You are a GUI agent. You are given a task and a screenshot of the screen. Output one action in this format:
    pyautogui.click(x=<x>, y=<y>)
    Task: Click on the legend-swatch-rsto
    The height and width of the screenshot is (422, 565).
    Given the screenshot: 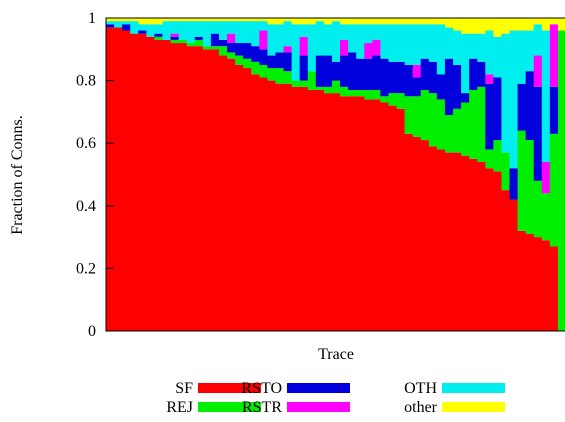 What is the action you would take?
    pyautogui.click(x=318, y=388)
    